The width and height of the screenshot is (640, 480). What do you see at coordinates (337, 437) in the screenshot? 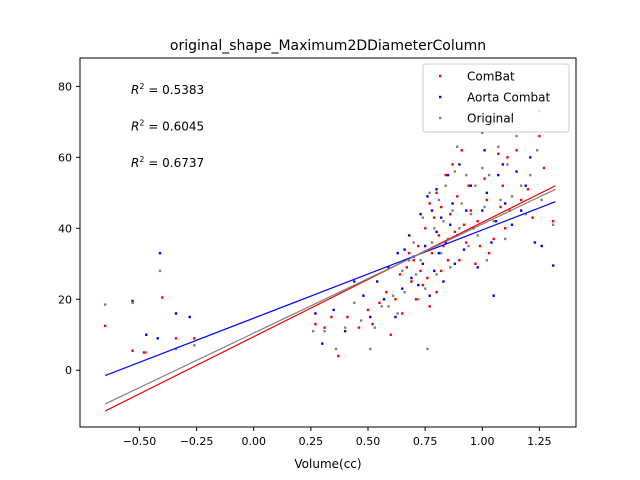
I see `x-axis: −0.50 −0.25 0.00 0.25 0.50 0.75 1.00 1.25` at bounding box center [337, 437].